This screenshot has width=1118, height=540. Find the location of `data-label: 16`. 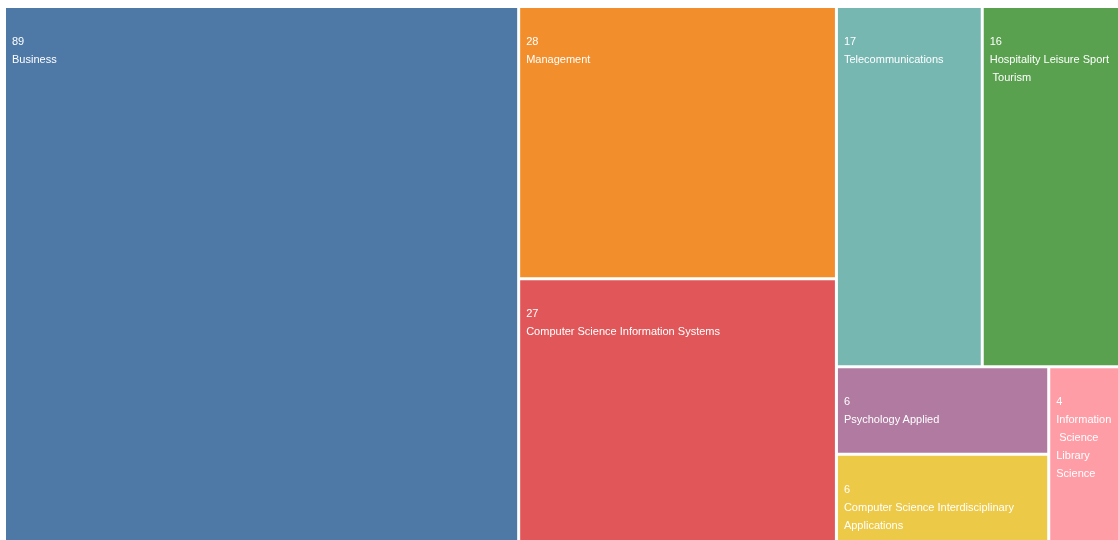

data-label: 16 is located at coordinates (995, 41).